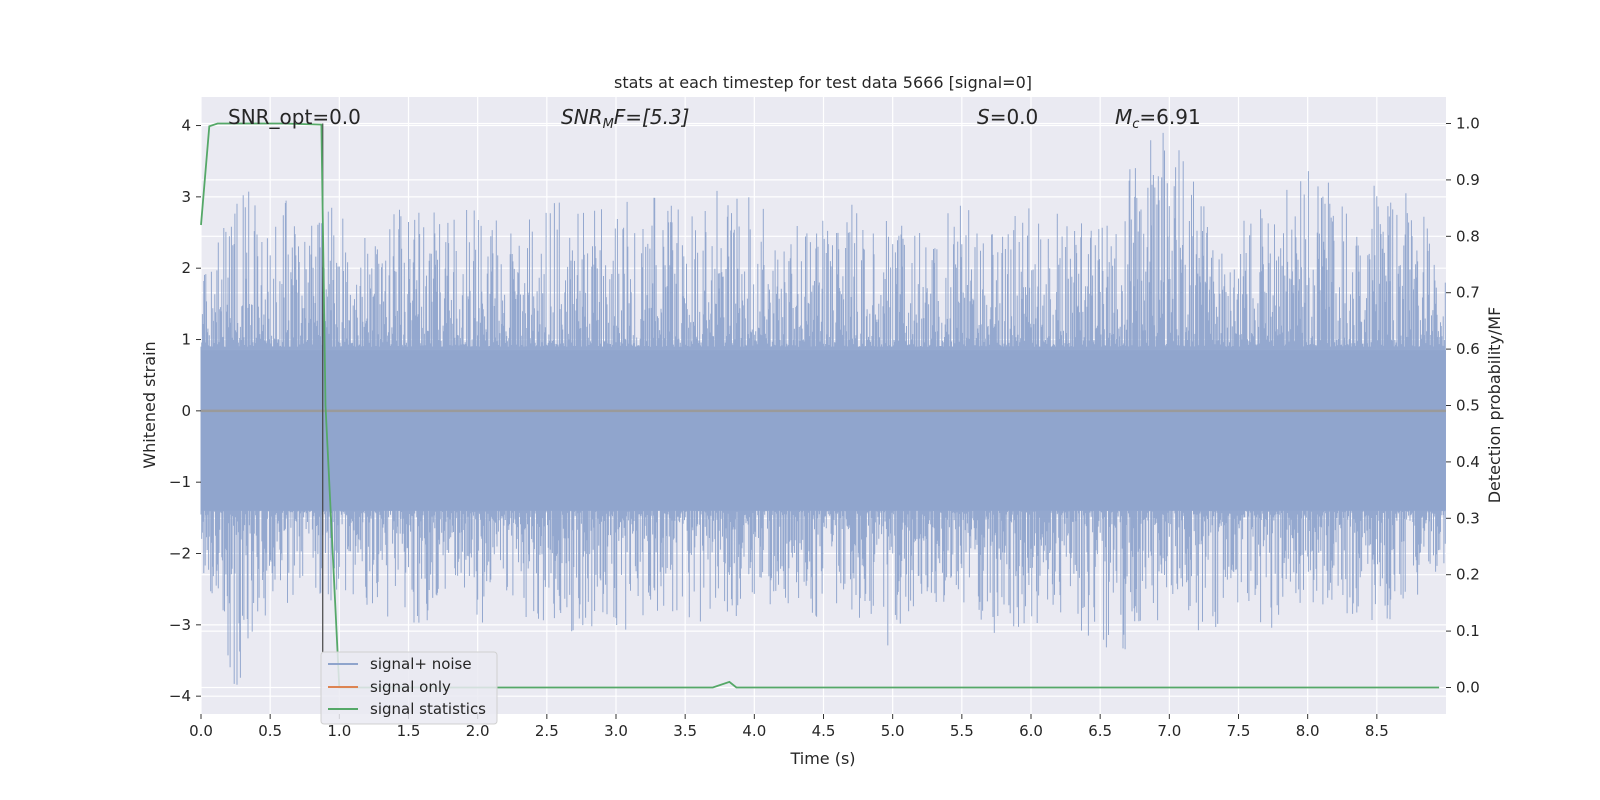  What do you see at coordinates (1468, 687) in the screenshot?
I see `right-y-tick-label: 0.0` at bounding box center [1468, 687].